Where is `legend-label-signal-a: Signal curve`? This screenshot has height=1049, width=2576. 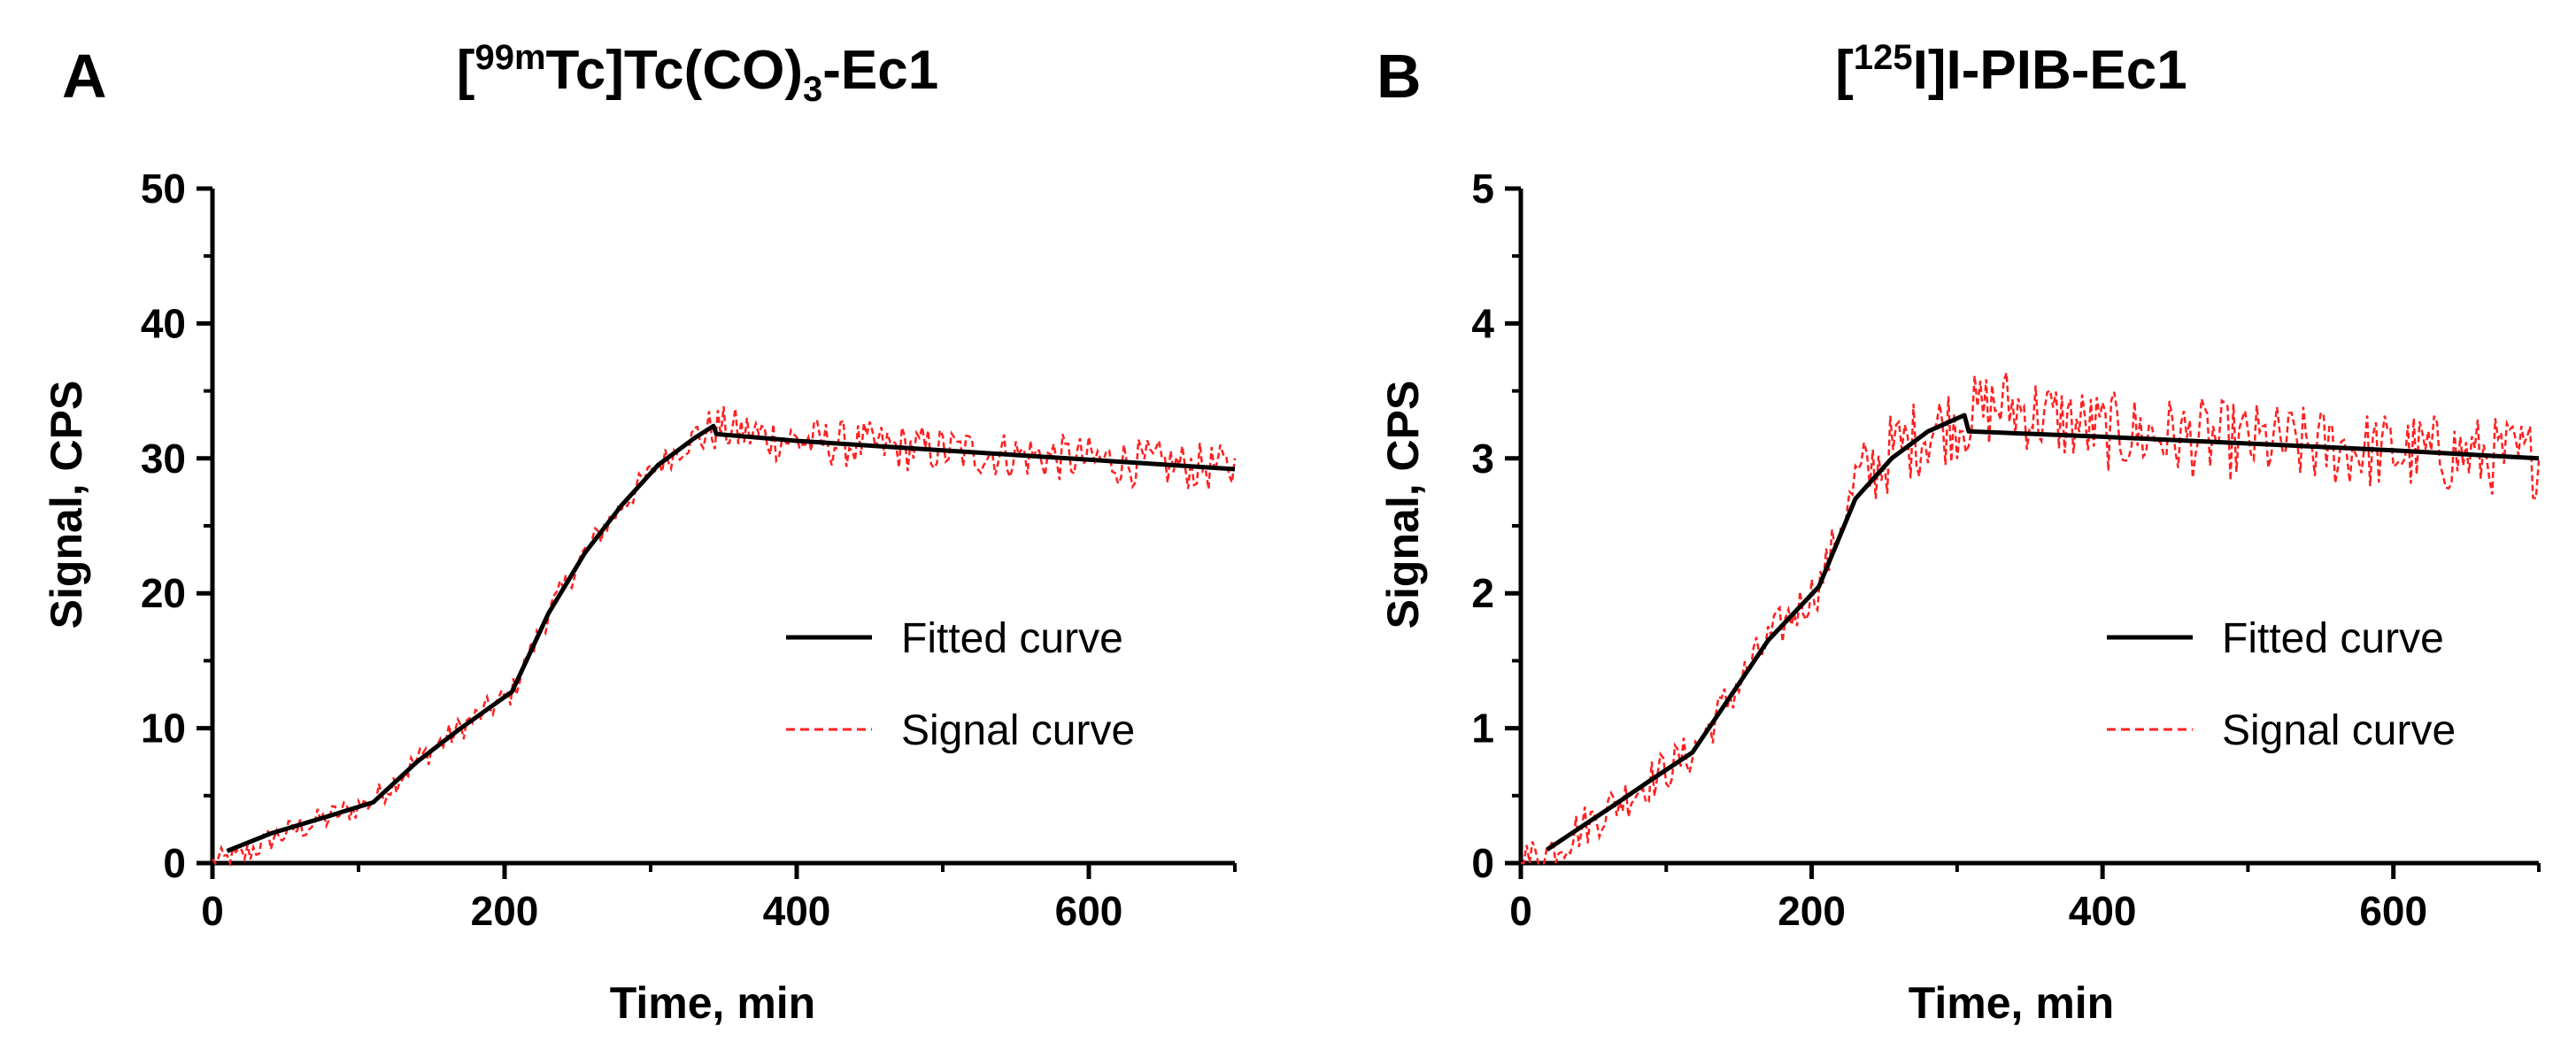
legend-label-signal-a: Signal curve is located at coordinates (1018, 730).